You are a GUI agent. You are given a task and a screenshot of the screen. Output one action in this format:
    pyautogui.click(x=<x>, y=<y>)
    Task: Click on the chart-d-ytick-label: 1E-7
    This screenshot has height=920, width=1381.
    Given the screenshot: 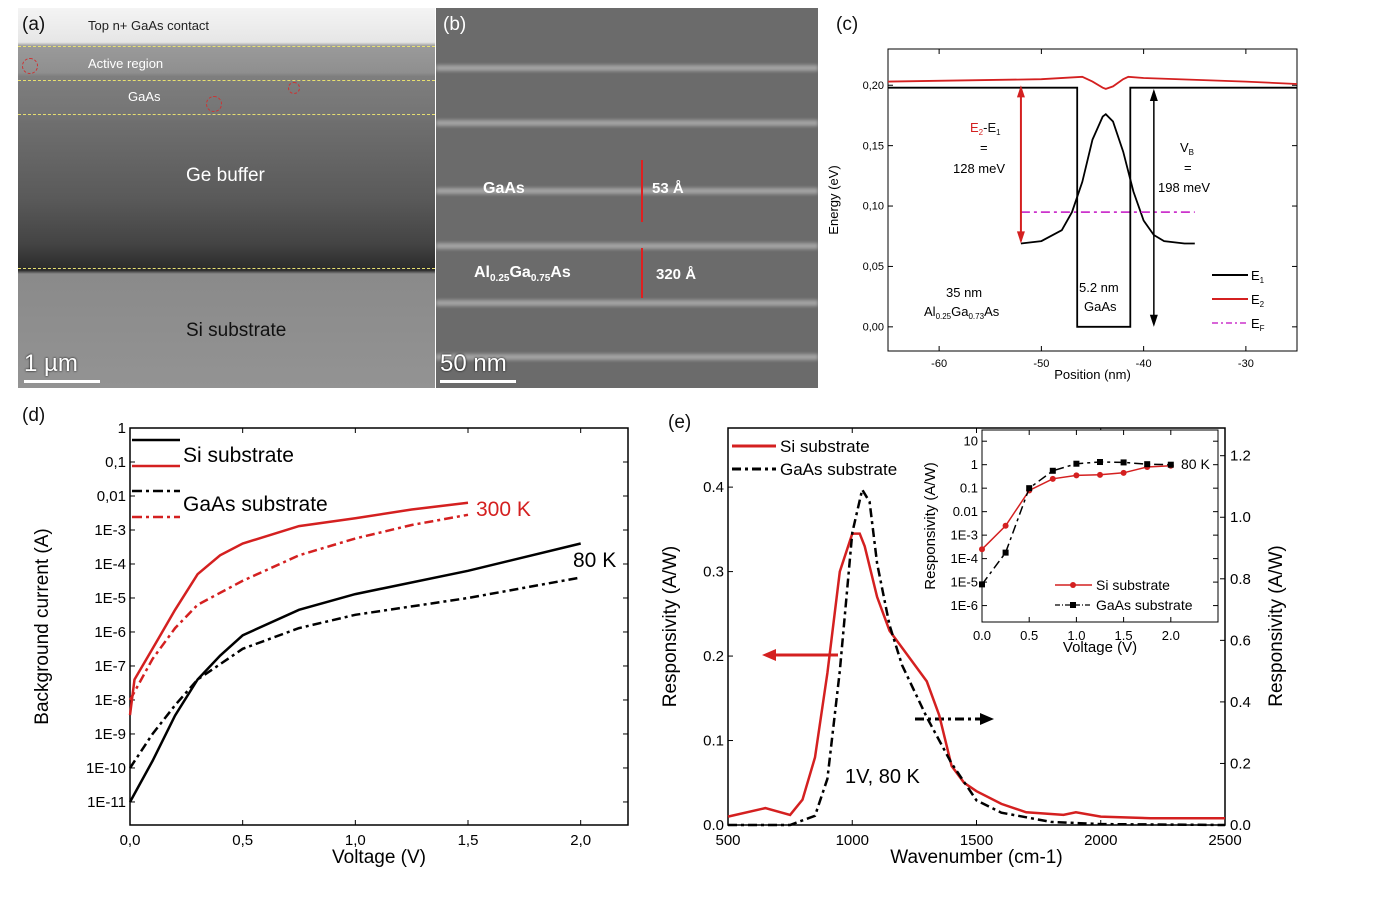 What is the action you would take?
    pyautogui.click(x=110, y=666)
    